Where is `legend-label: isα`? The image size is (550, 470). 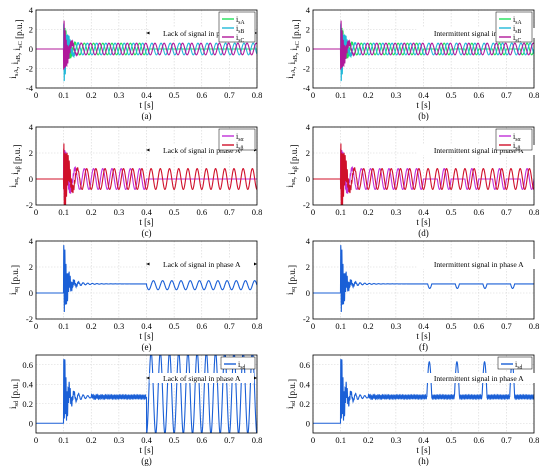
legend-label: isα is located at coordinates (240, 137).